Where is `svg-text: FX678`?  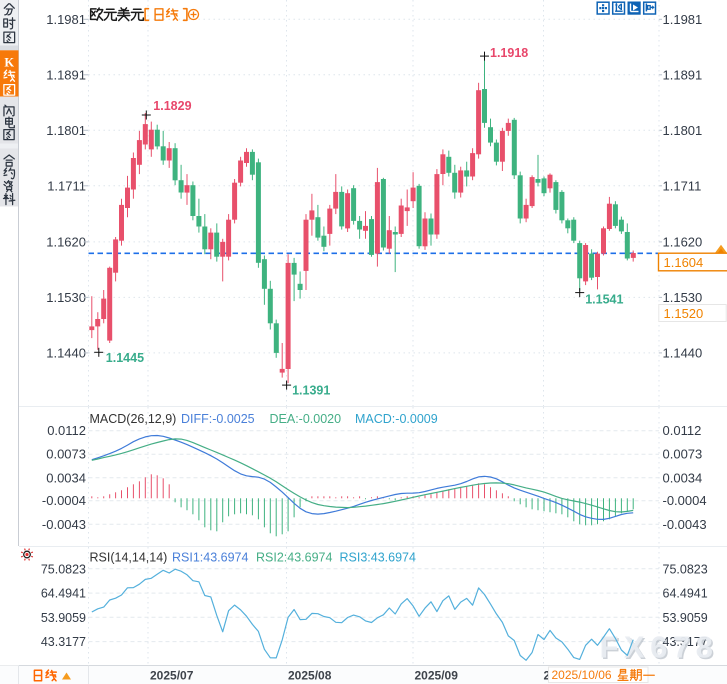 svg-text: FX678 is located at coordinates (660, 648).